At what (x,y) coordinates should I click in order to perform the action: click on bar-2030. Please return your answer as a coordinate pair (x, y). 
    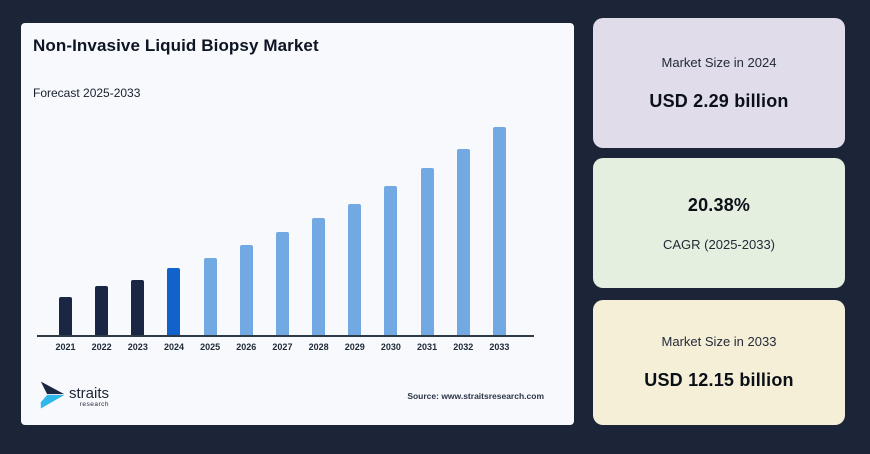
    Looking at the image, I should click on (391, 260).